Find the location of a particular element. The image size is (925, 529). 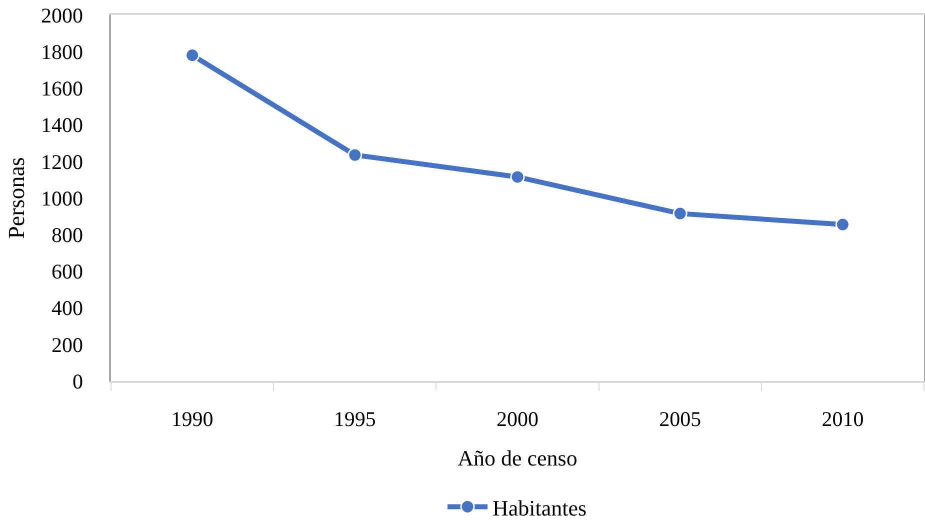

y-tick-label: 1800 is located at coordinates (62, 52).